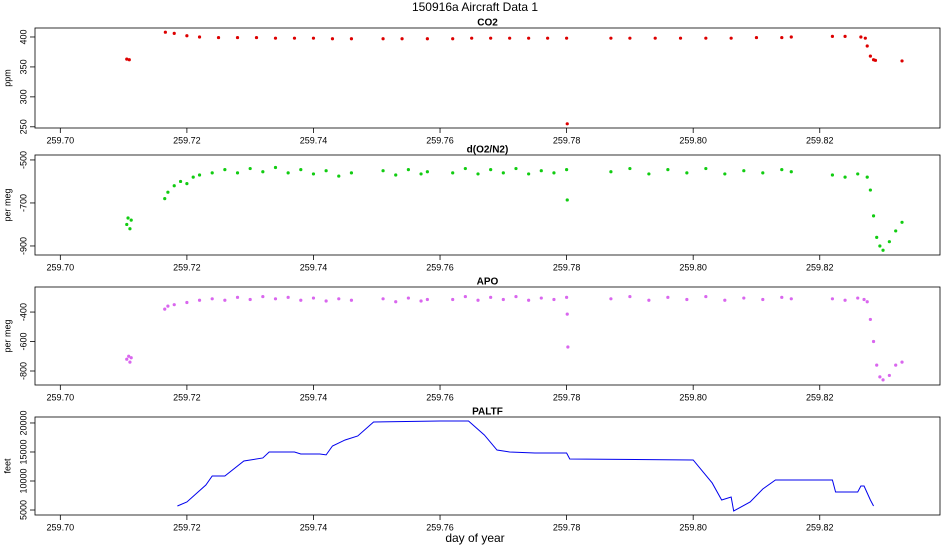 The width and height of the screenshot is (950, 550). What do you see at coordinates (23, 66) in the screenshot?
I see `y-tick-label: 350` at bounding box center [23, 66].